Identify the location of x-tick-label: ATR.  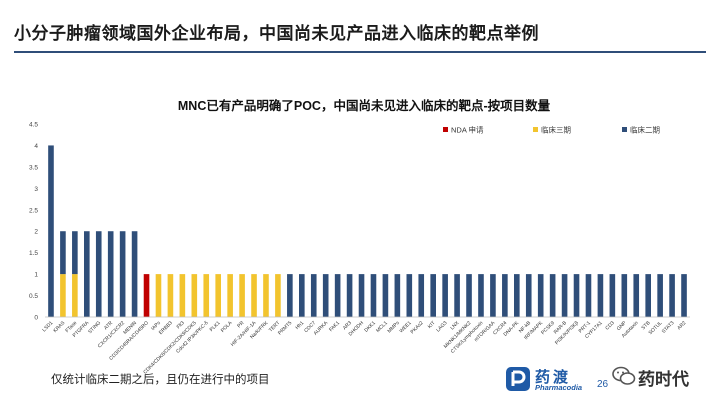
(108, 325).